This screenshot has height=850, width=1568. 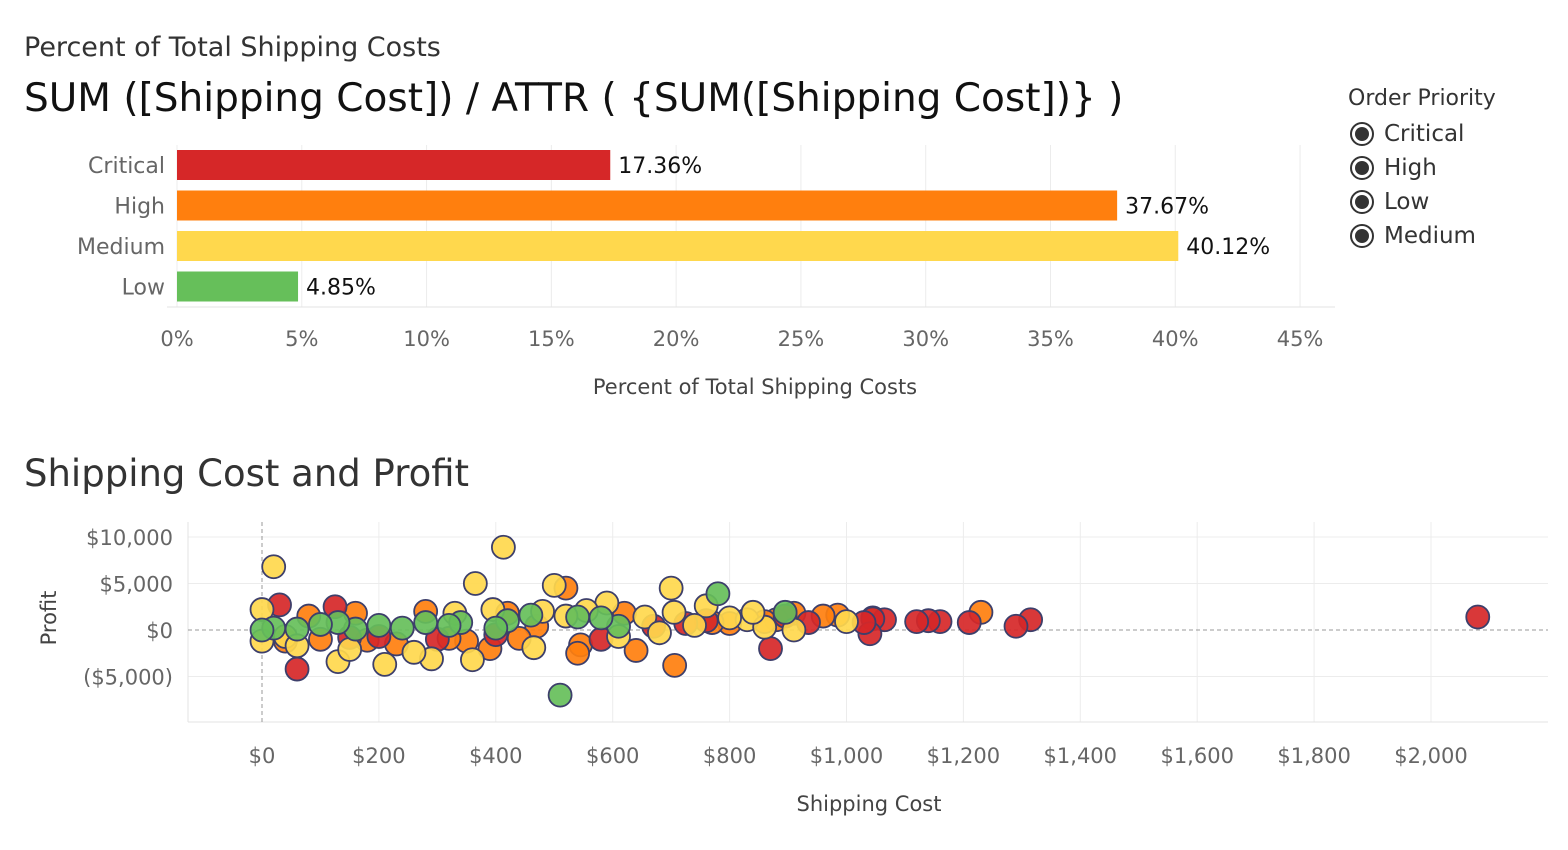 I want to click on x-tick-label: $200, so click(x=378, y=756).